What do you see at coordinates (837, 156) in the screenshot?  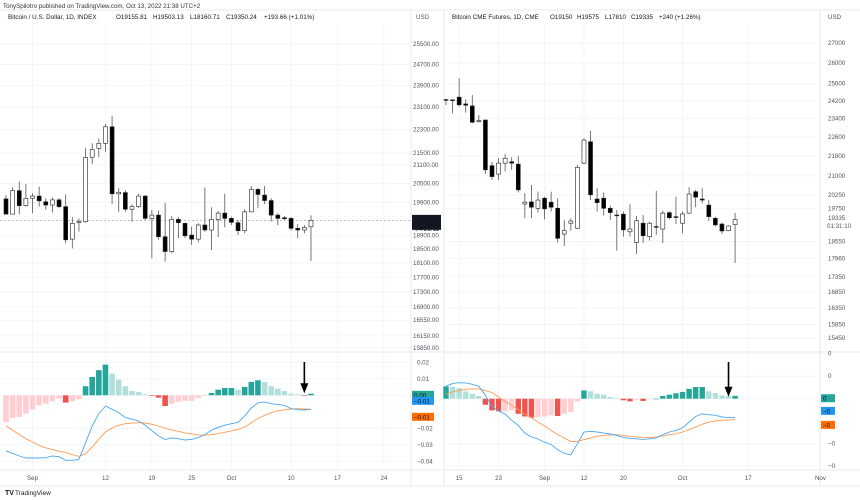 I see `price-axis-label: 21800` at bounding box center [837, 156].